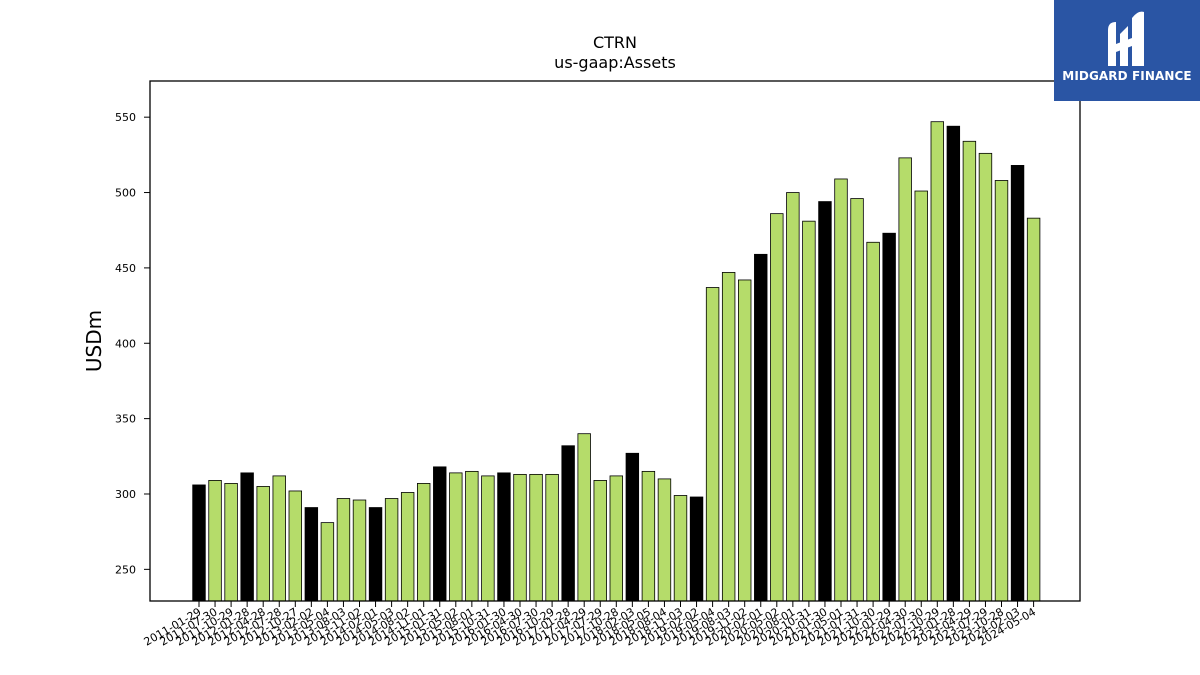 This screenshot has width=1200, height=675. Describe the element at coordinates (125, 268) in the screenshot. I see `y-tick-label: 450` at that location.